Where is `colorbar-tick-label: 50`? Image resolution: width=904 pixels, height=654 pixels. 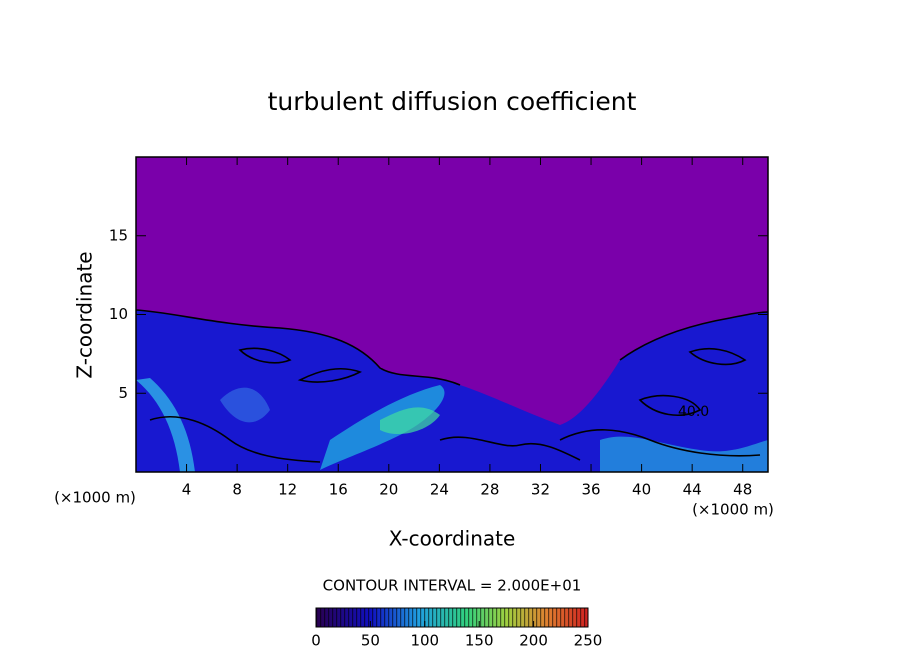
colorbar-tick-label: 50 is located at coordinates (370, 641).